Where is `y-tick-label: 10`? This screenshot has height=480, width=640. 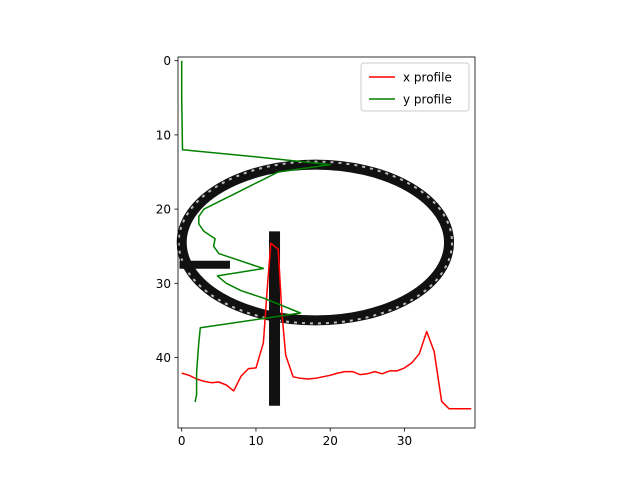 y-tick-label: 10 is located at coordinates (163, 135).